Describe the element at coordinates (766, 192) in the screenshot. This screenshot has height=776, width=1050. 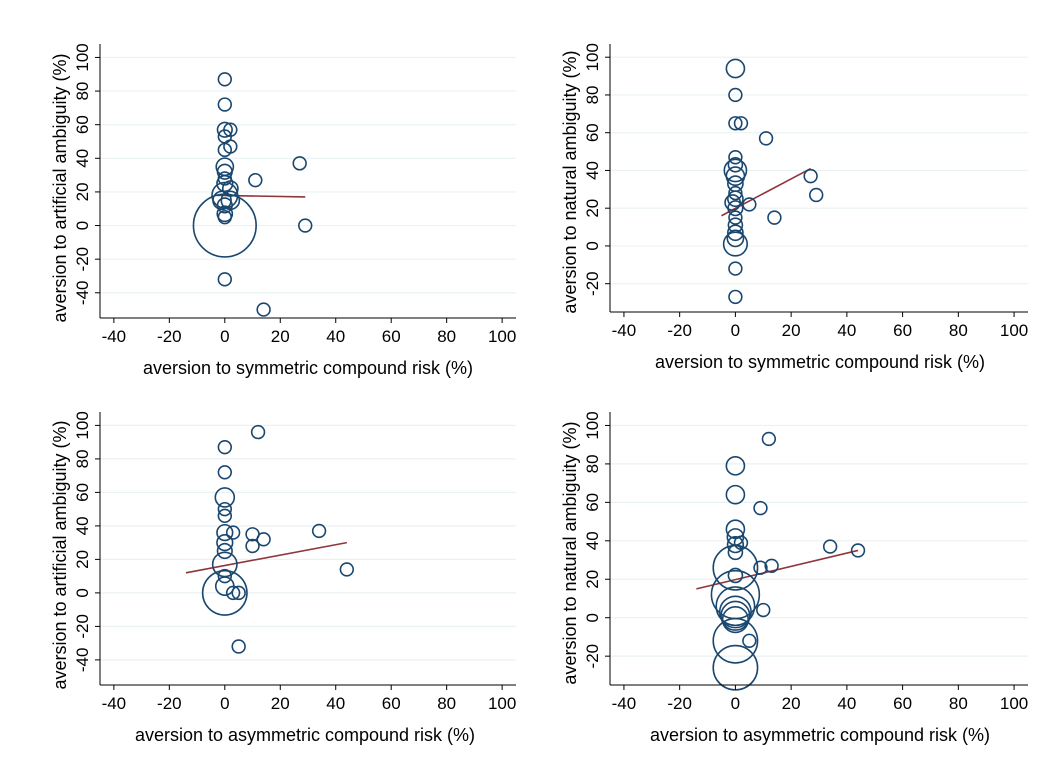
I see `fit-line` at that location.